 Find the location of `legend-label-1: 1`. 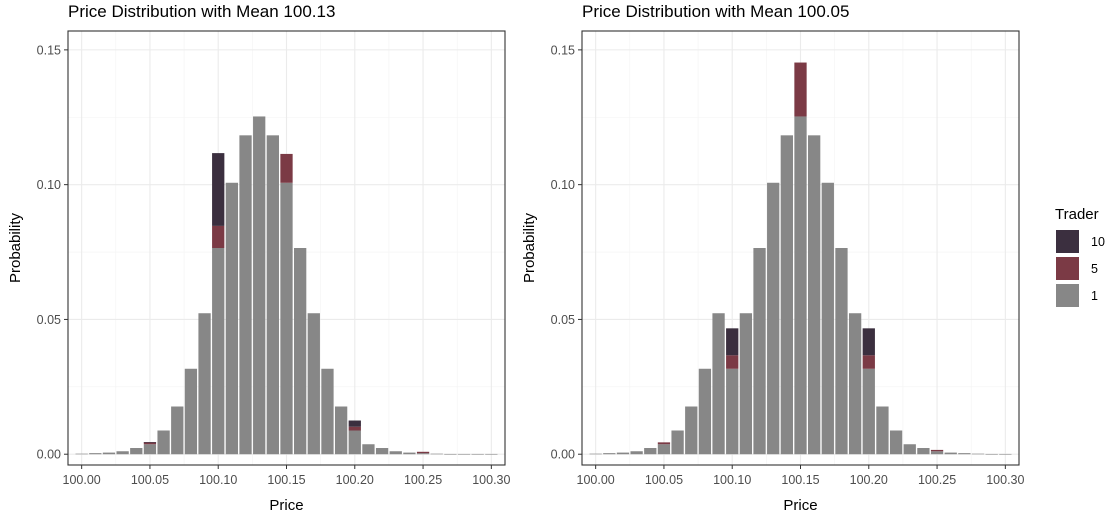

legend-label-1: 1 is located at coordinates (1094, 296).